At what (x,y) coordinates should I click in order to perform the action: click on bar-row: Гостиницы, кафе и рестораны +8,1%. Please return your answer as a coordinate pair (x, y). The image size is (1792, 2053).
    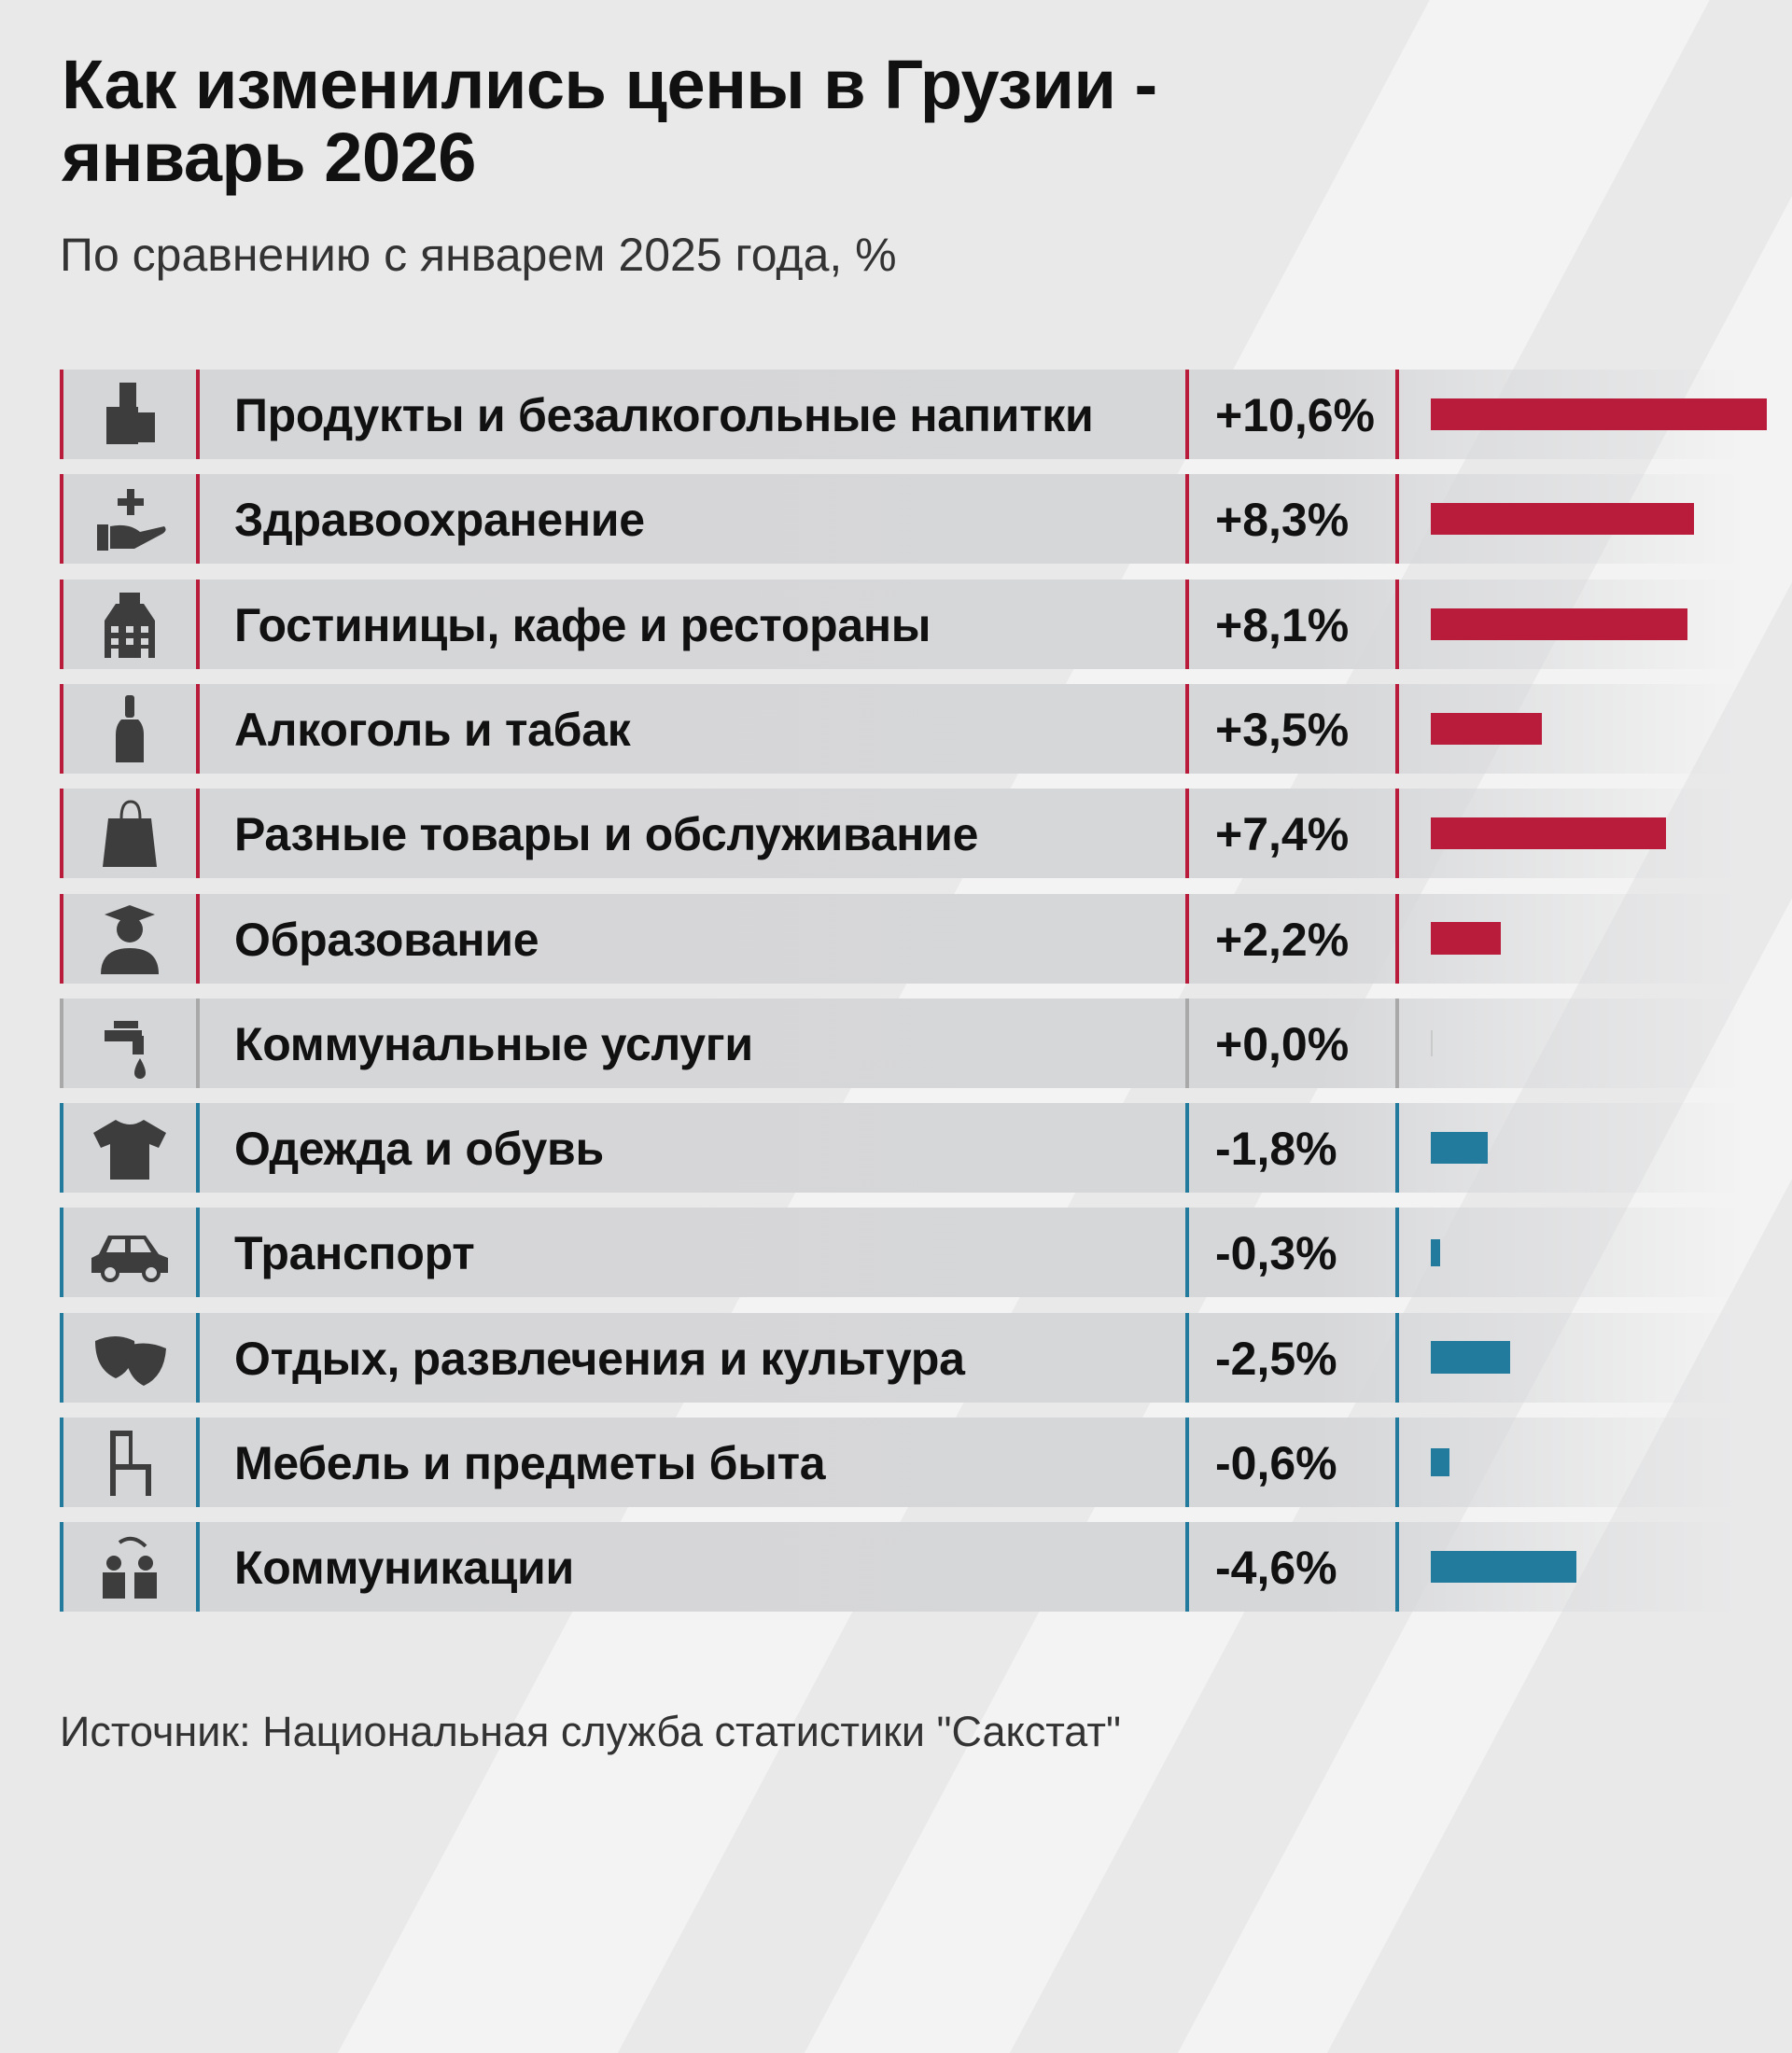
    Looking at the image, I should click on (900, 624).